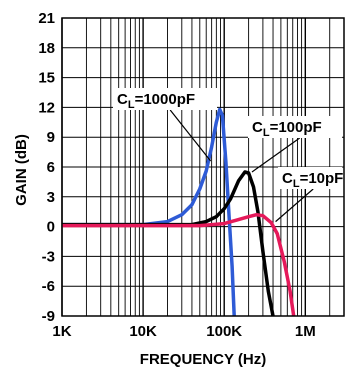 This screenshot has height=373, width=362. I want to click on y-tick-labels: 21 18 15 12 9 6 3 0 -3 -6 -9, so click(46, 167).